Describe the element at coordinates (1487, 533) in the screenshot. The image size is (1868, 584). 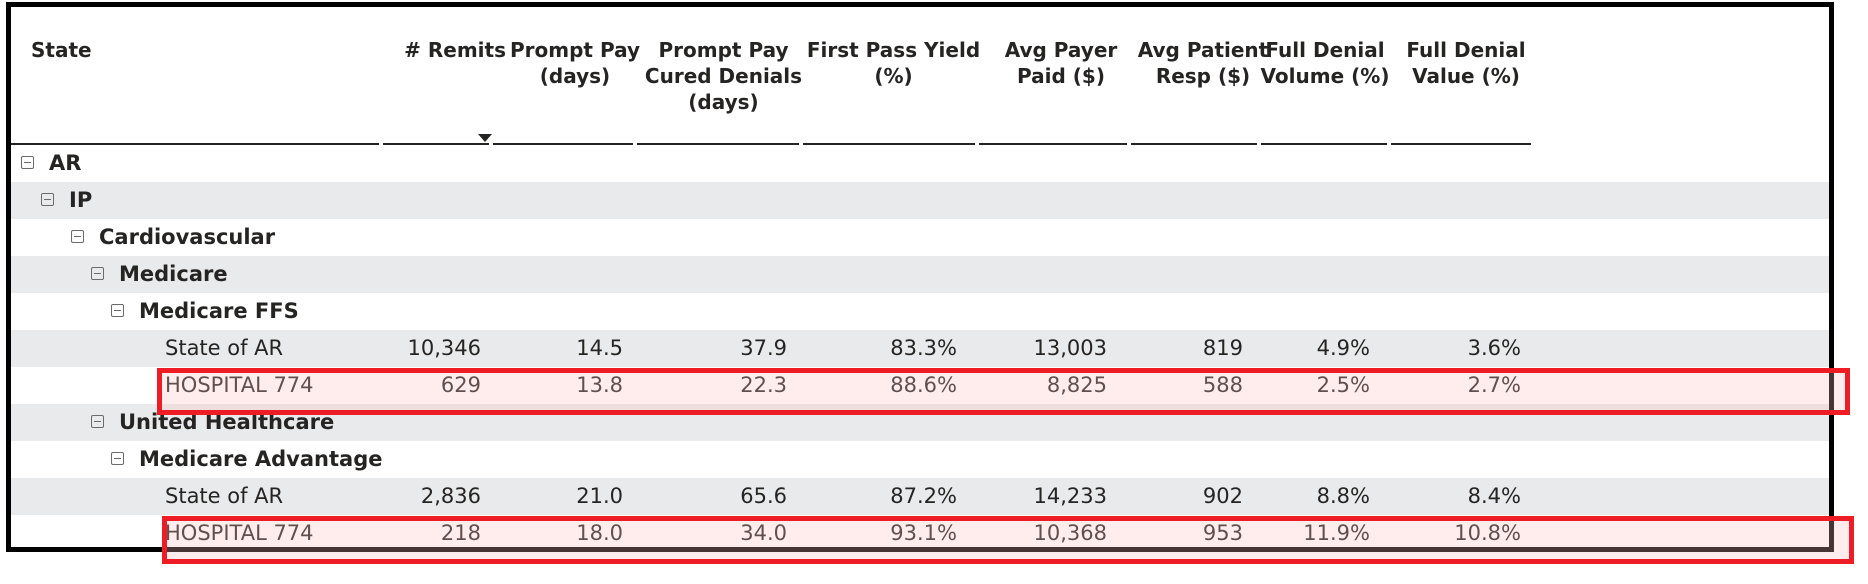
I see `cell-full-denial-value: 10.8%` at that location.